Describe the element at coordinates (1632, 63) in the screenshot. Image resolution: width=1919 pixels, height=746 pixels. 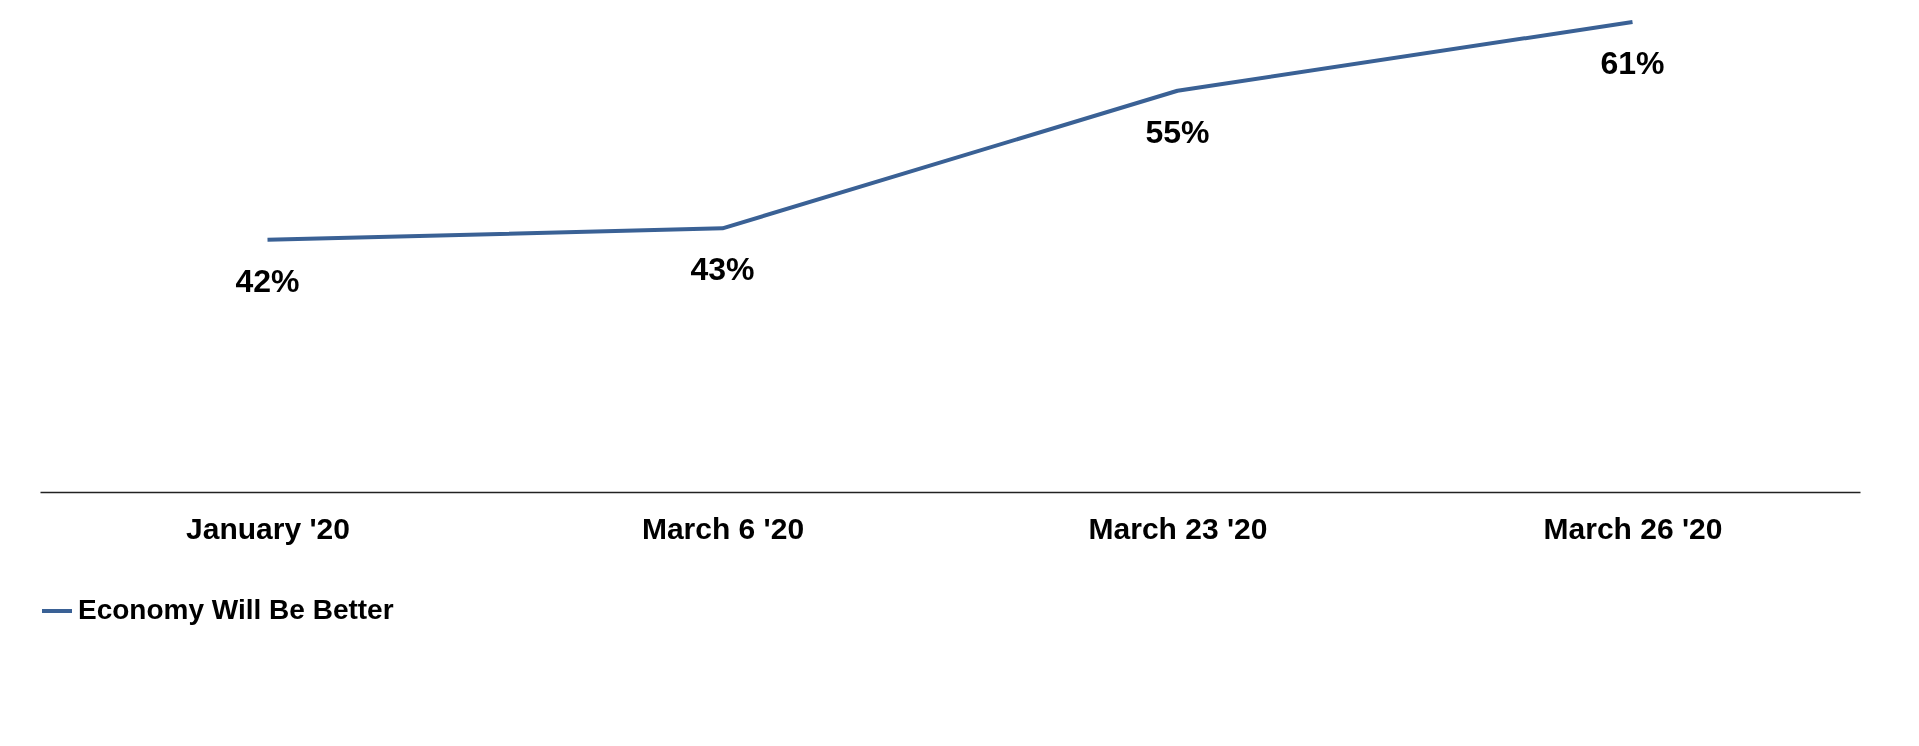
I see `data-label: 61%` at that location.